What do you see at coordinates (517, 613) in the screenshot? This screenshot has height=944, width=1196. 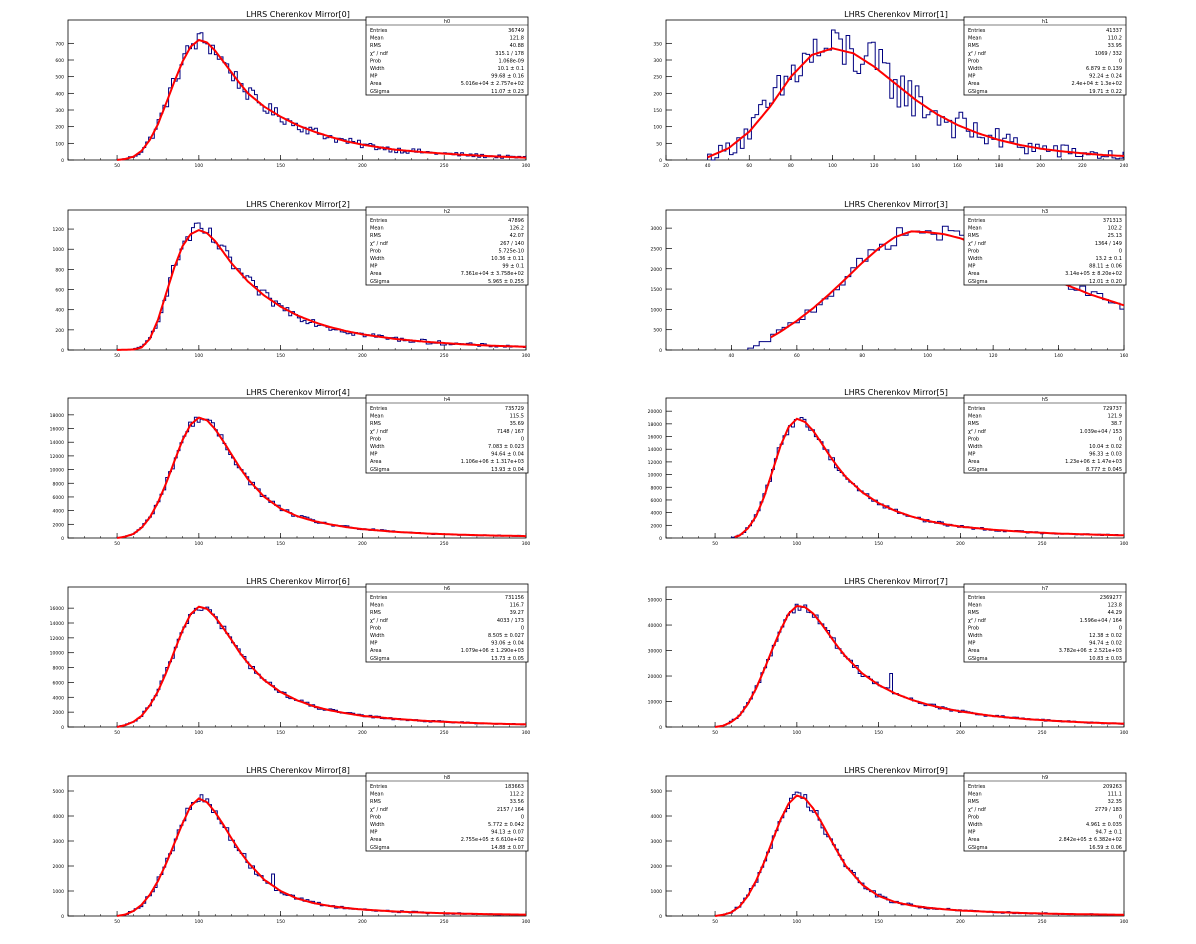 I see `stats-value: 39.27` at bounding box center [517, 613].